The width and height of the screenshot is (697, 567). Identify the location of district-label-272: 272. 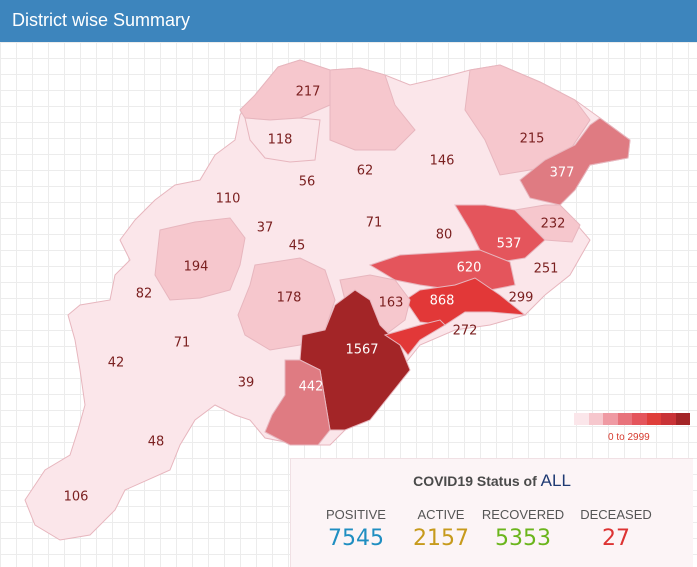
(465, 331).